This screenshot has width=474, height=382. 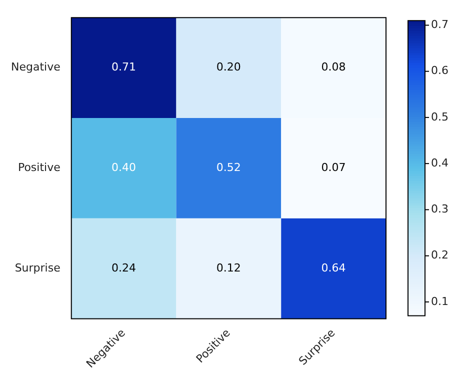 I want to click on data-label: 0.40, so click(x=124, y=167).